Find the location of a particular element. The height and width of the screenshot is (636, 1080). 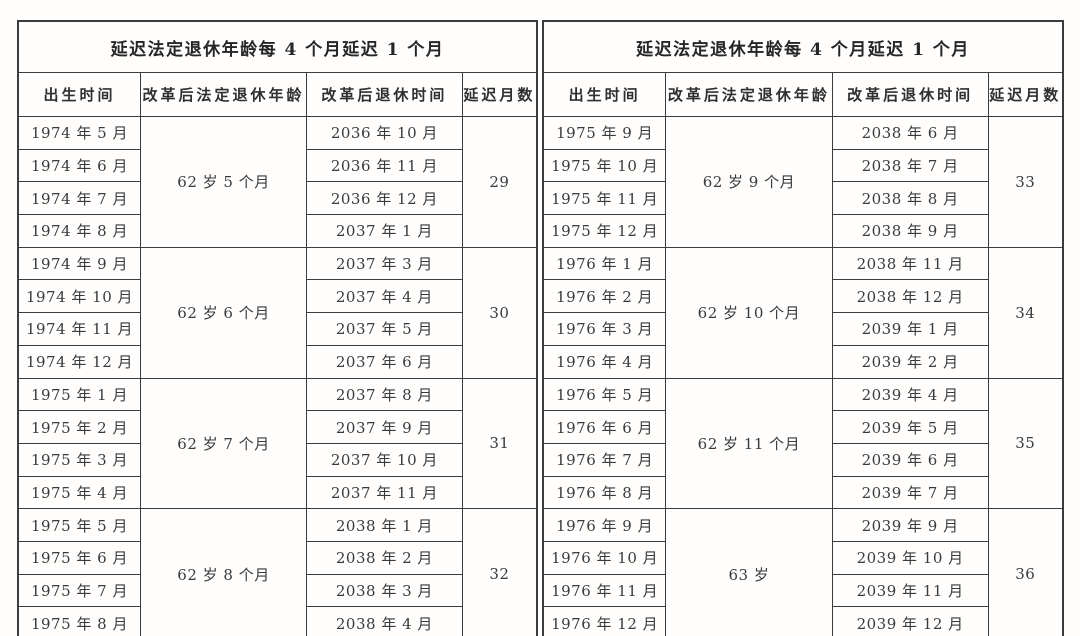

birth-cell: 1975 年 5 月 is located at coordinates (79, 525).